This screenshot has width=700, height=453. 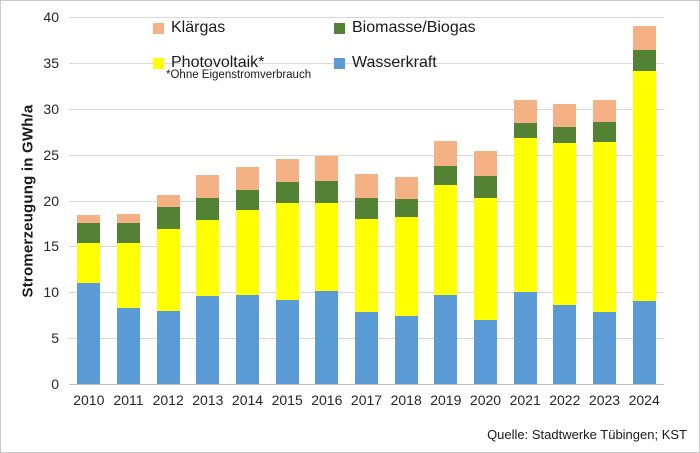 I want to click on x-tick-label-2013: 2013, so click(x=208, y=400).